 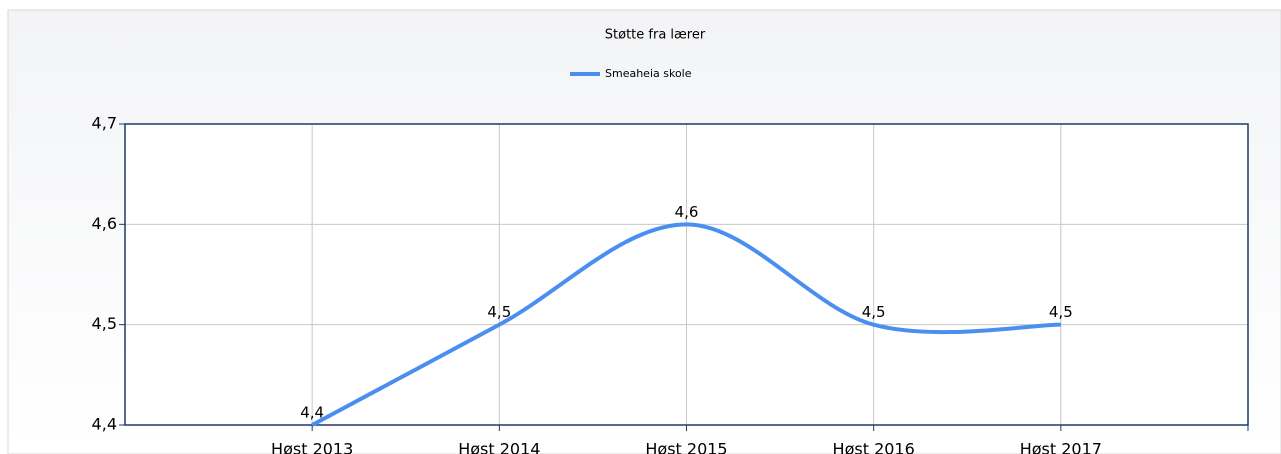 I want to click on x-tick-label: Høst 2017, so click(x=1061, y=447).